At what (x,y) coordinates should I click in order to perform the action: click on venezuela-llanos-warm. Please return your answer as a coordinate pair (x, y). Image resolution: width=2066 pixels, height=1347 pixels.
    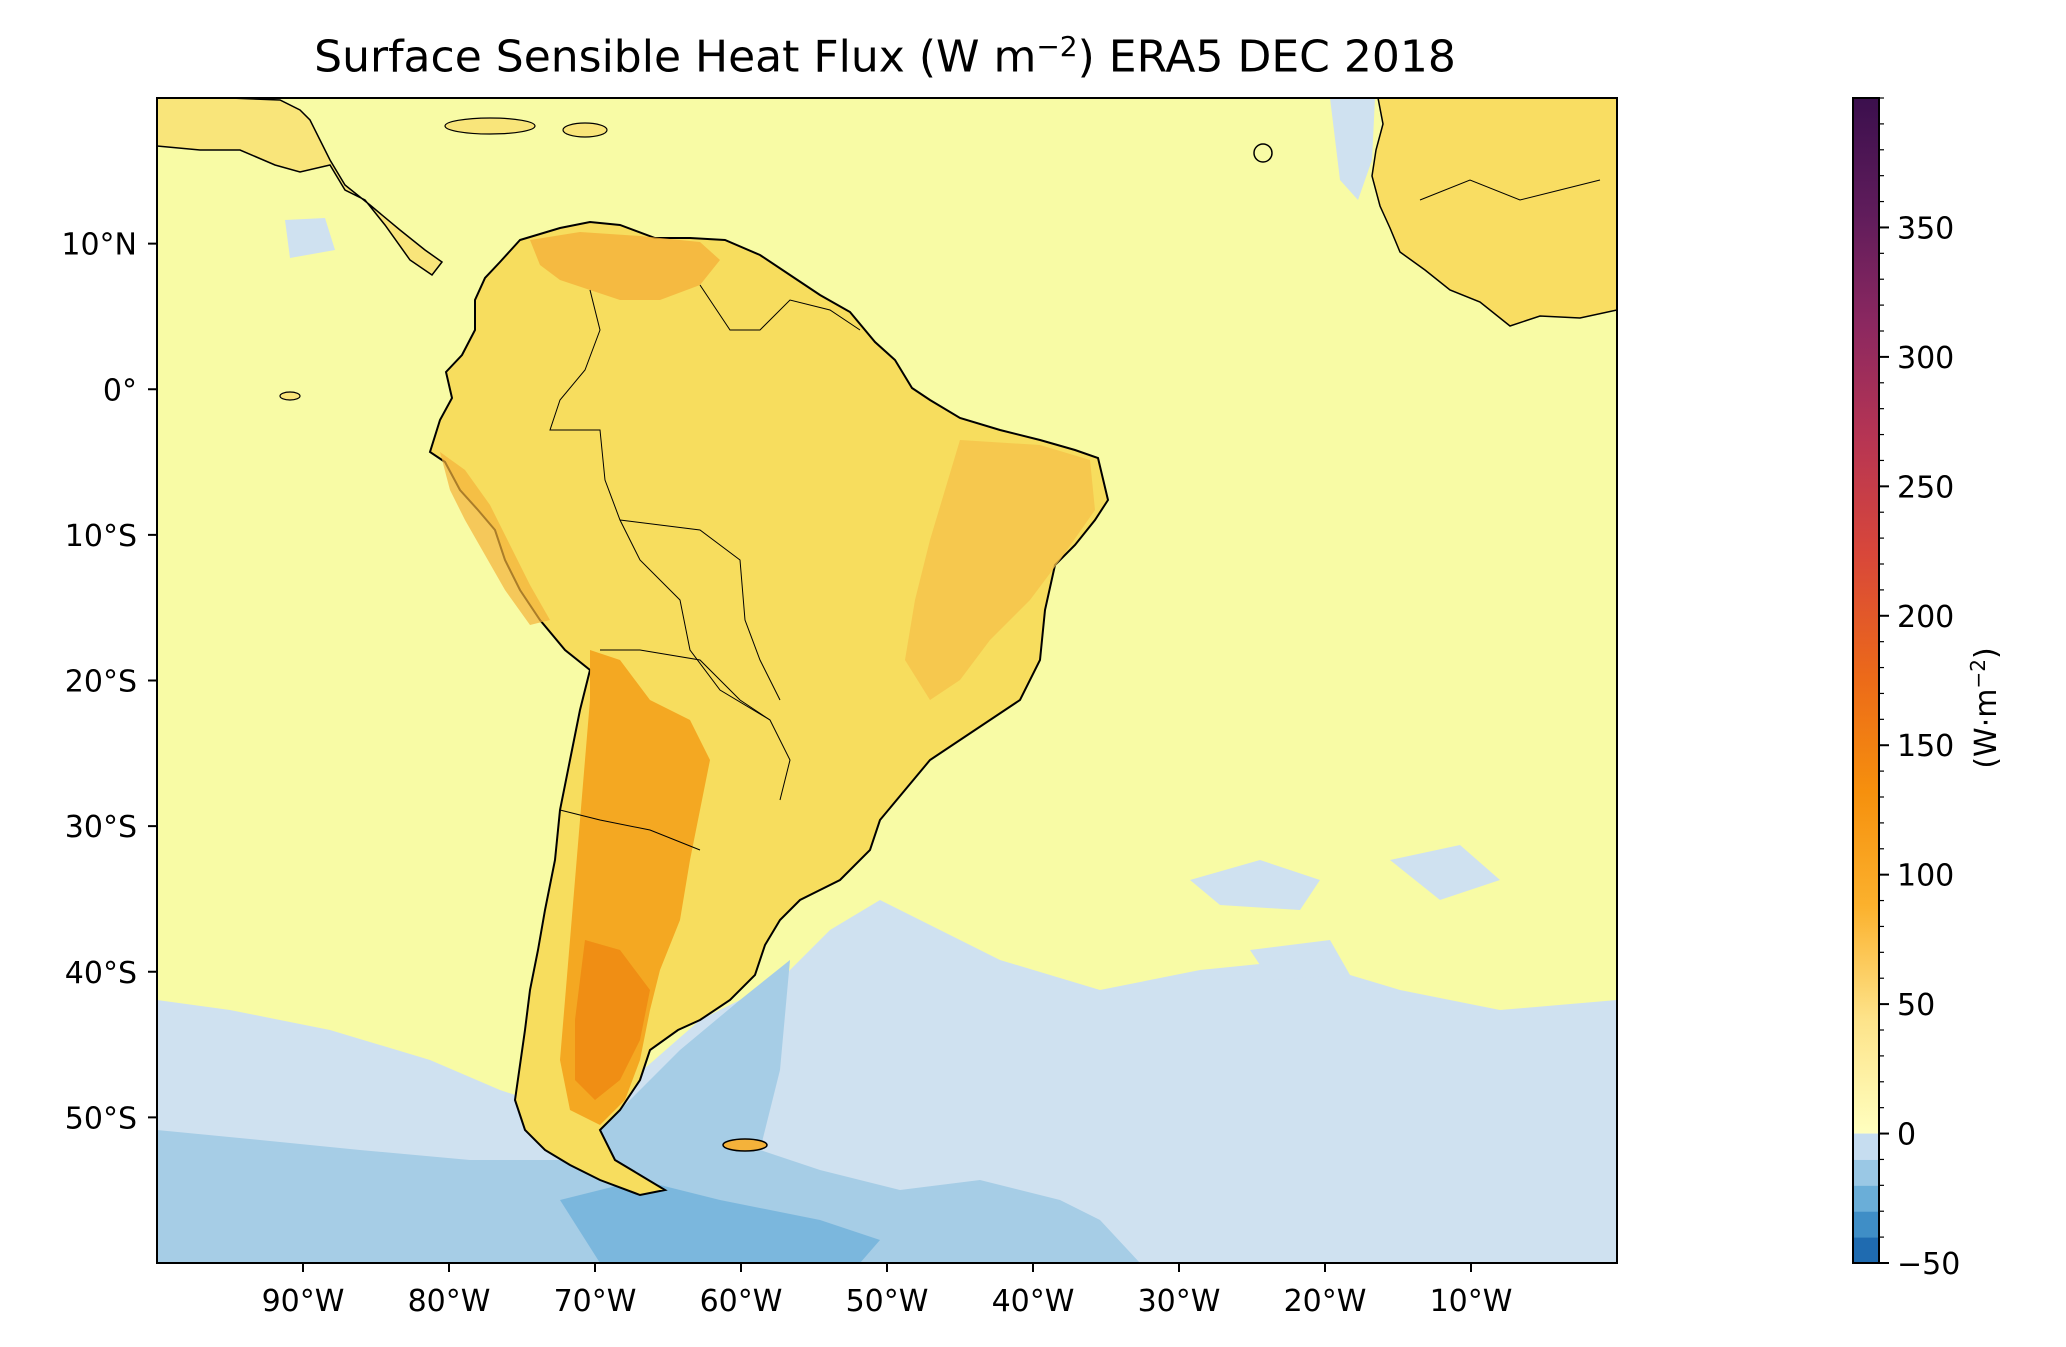
    Looking at the image, I should click on (625, 266).